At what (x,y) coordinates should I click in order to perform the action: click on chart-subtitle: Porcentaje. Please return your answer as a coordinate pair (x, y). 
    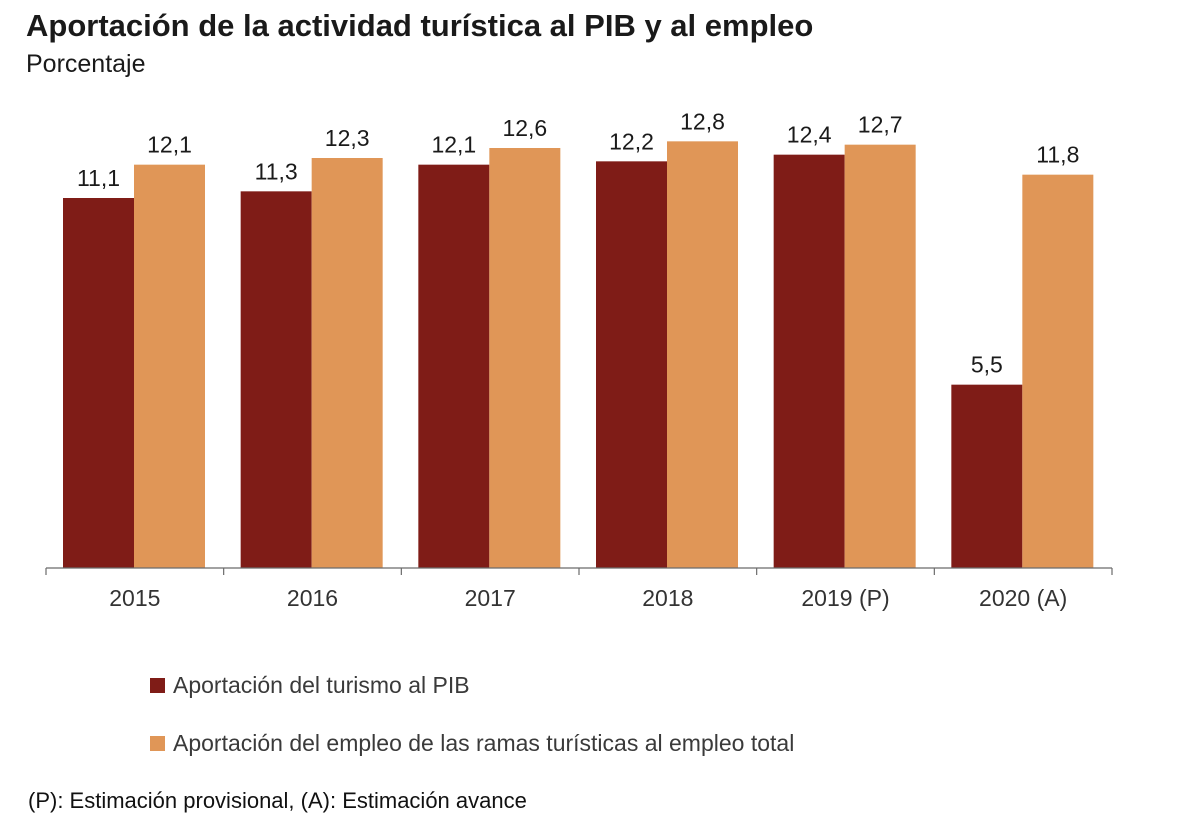
    Looking at the image, I should click on (86, 64).